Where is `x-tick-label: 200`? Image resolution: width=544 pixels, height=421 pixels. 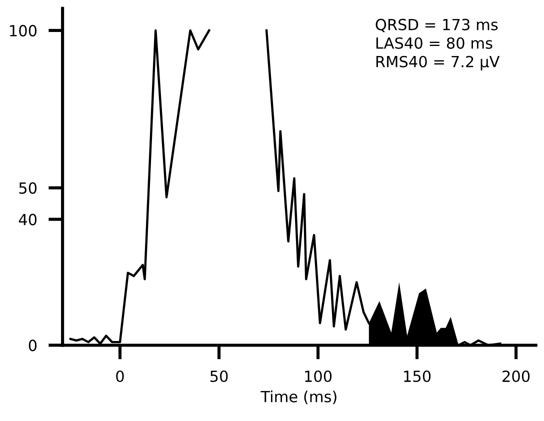 x-tick-label: 200 is located at coordinates (516, 376).